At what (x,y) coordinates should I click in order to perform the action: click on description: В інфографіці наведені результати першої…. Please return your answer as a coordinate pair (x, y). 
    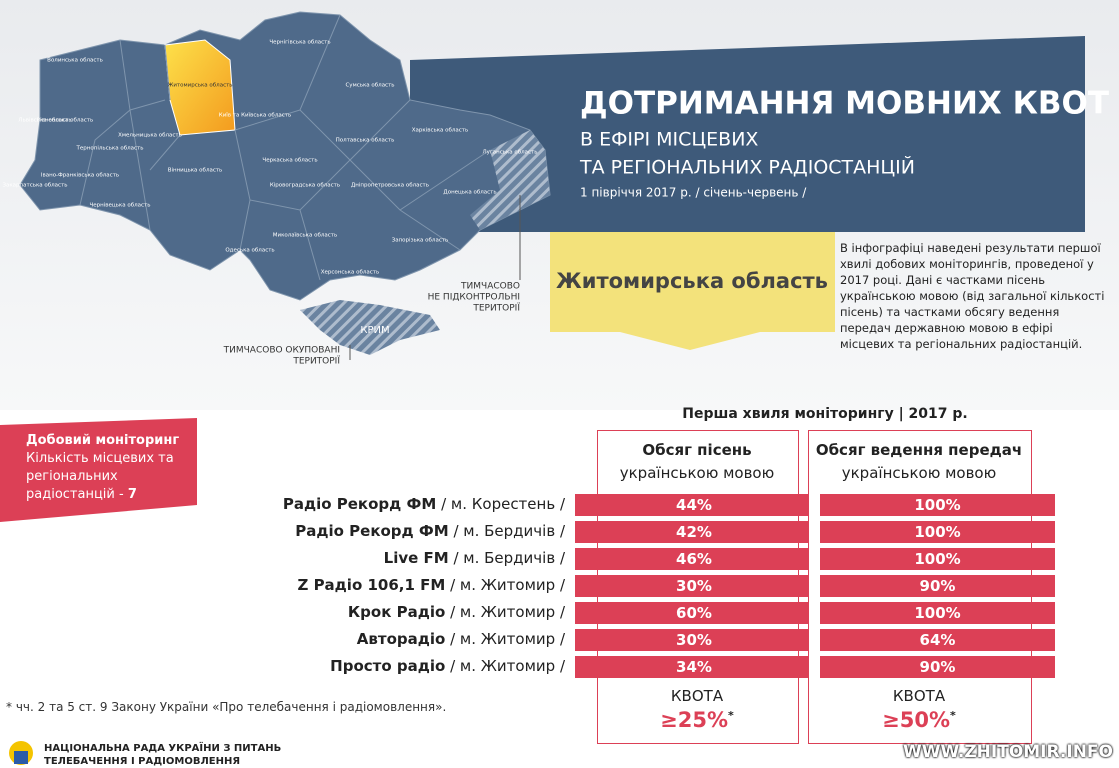
    Looking at the image, I should click on (972, 296).